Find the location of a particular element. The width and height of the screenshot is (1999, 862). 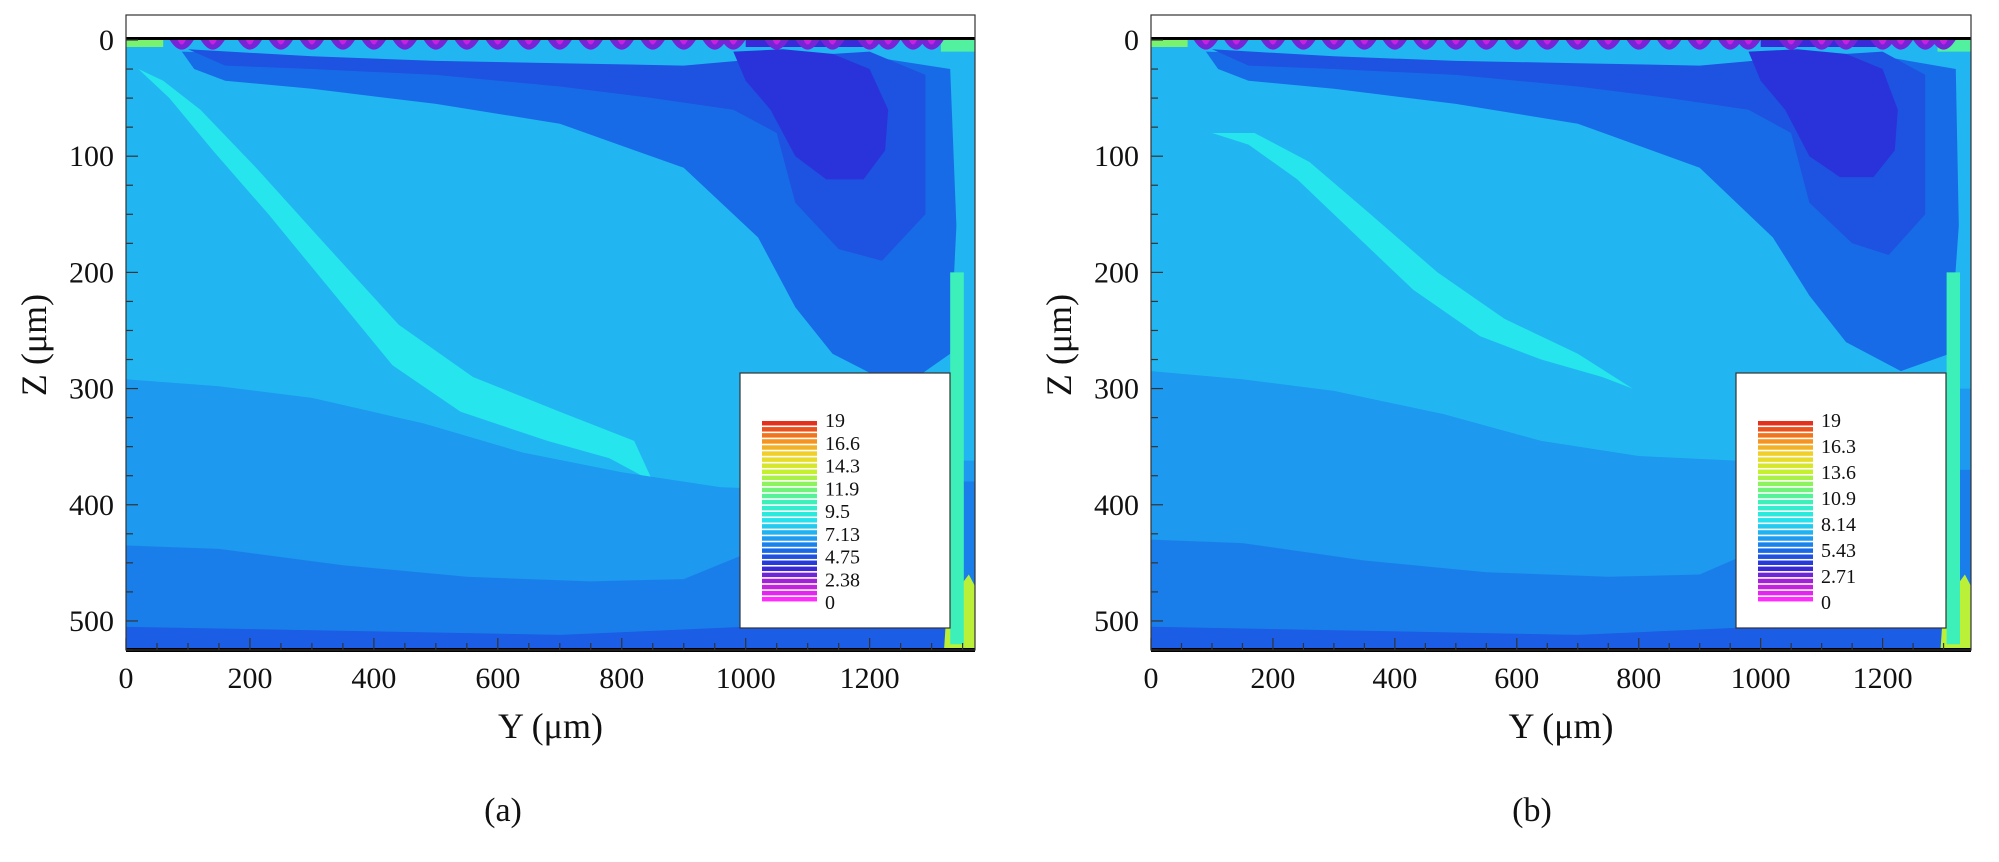

legend-label-2: 14.3 is located at coordinates (842, 467).